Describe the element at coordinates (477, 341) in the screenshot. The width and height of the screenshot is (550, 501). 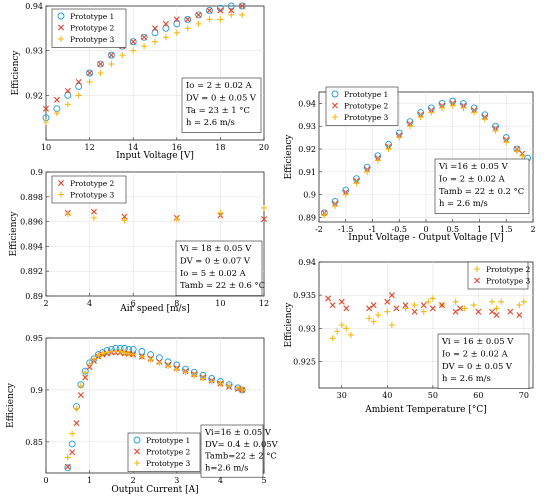
I see `annotation-line: Vi = 16 ± 0.05 V` at that location.